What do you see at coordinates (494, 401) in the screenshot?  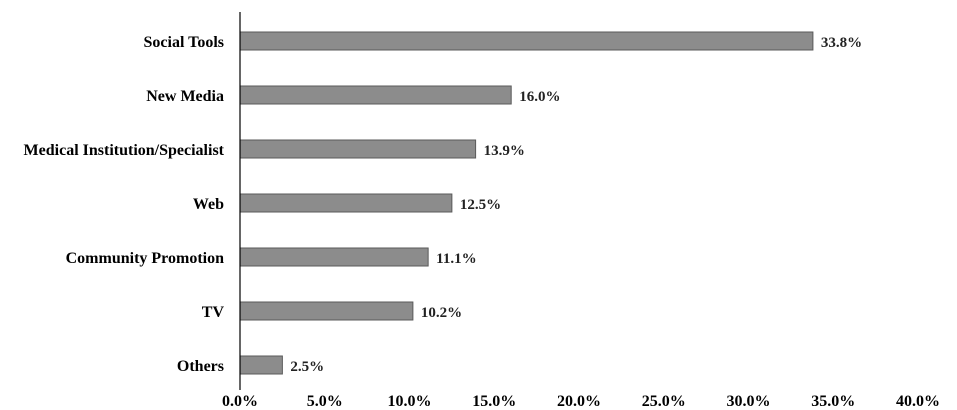 I see `x-tick-label: 15.0%` at bounding box center [494, 401].